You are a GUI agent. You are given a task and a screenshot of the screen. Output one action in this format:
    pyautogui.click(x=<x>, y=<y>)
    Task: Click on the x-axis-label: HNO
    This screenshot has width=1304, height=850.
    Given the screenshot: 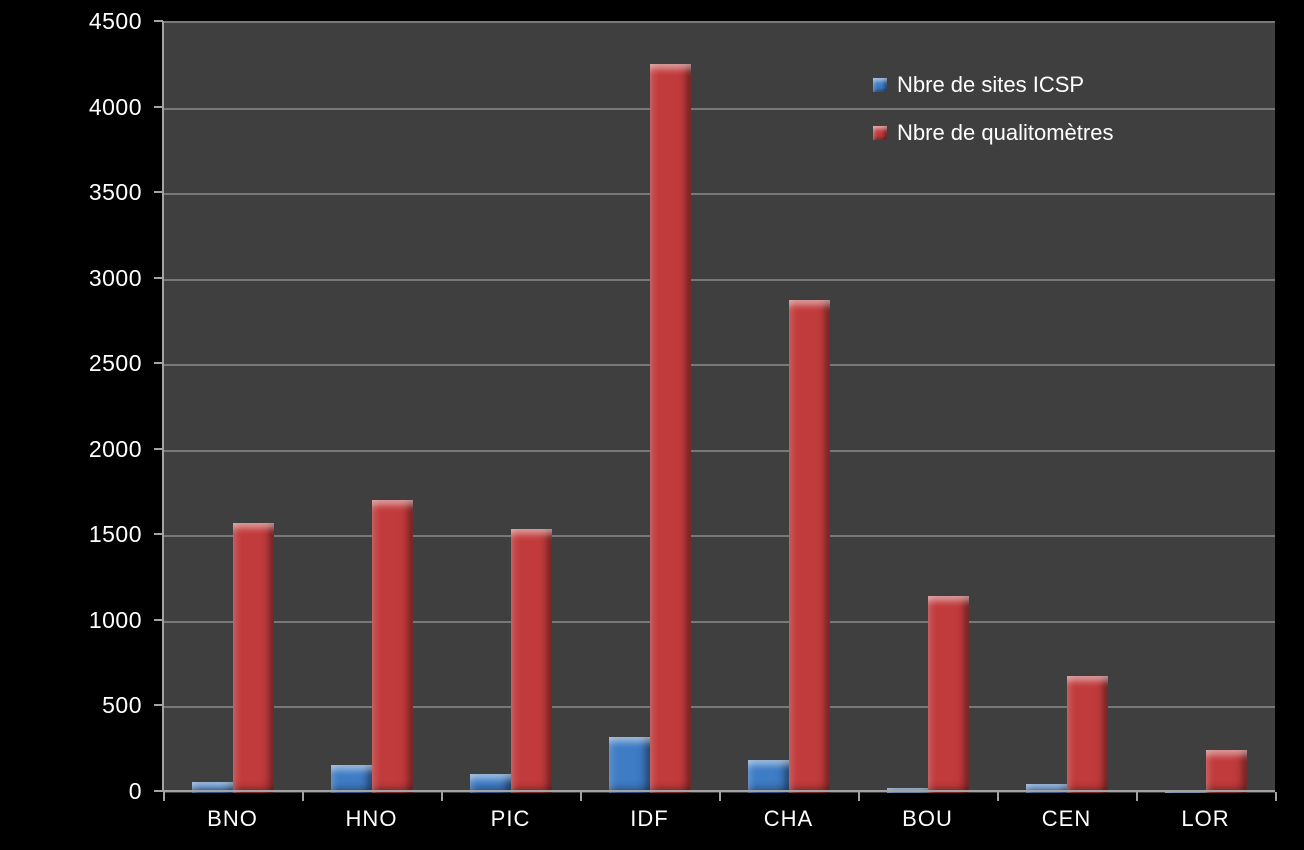 What is the action you would take?
    pyautogui.click(x=371, y=818)
    